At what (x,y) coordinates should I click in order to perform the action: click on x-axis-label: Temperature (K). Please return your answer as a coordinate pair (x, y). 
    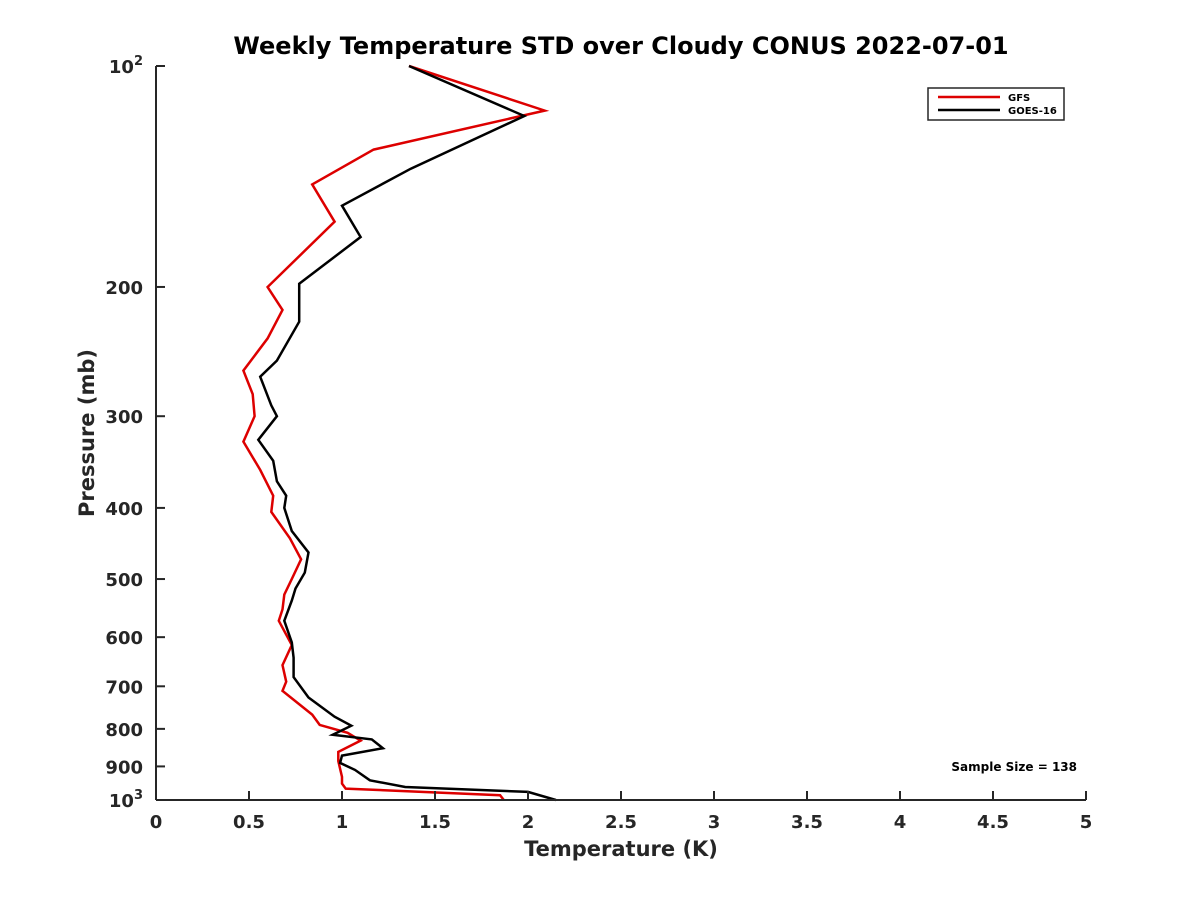
    Looking at the image, I should click on (621, 849).